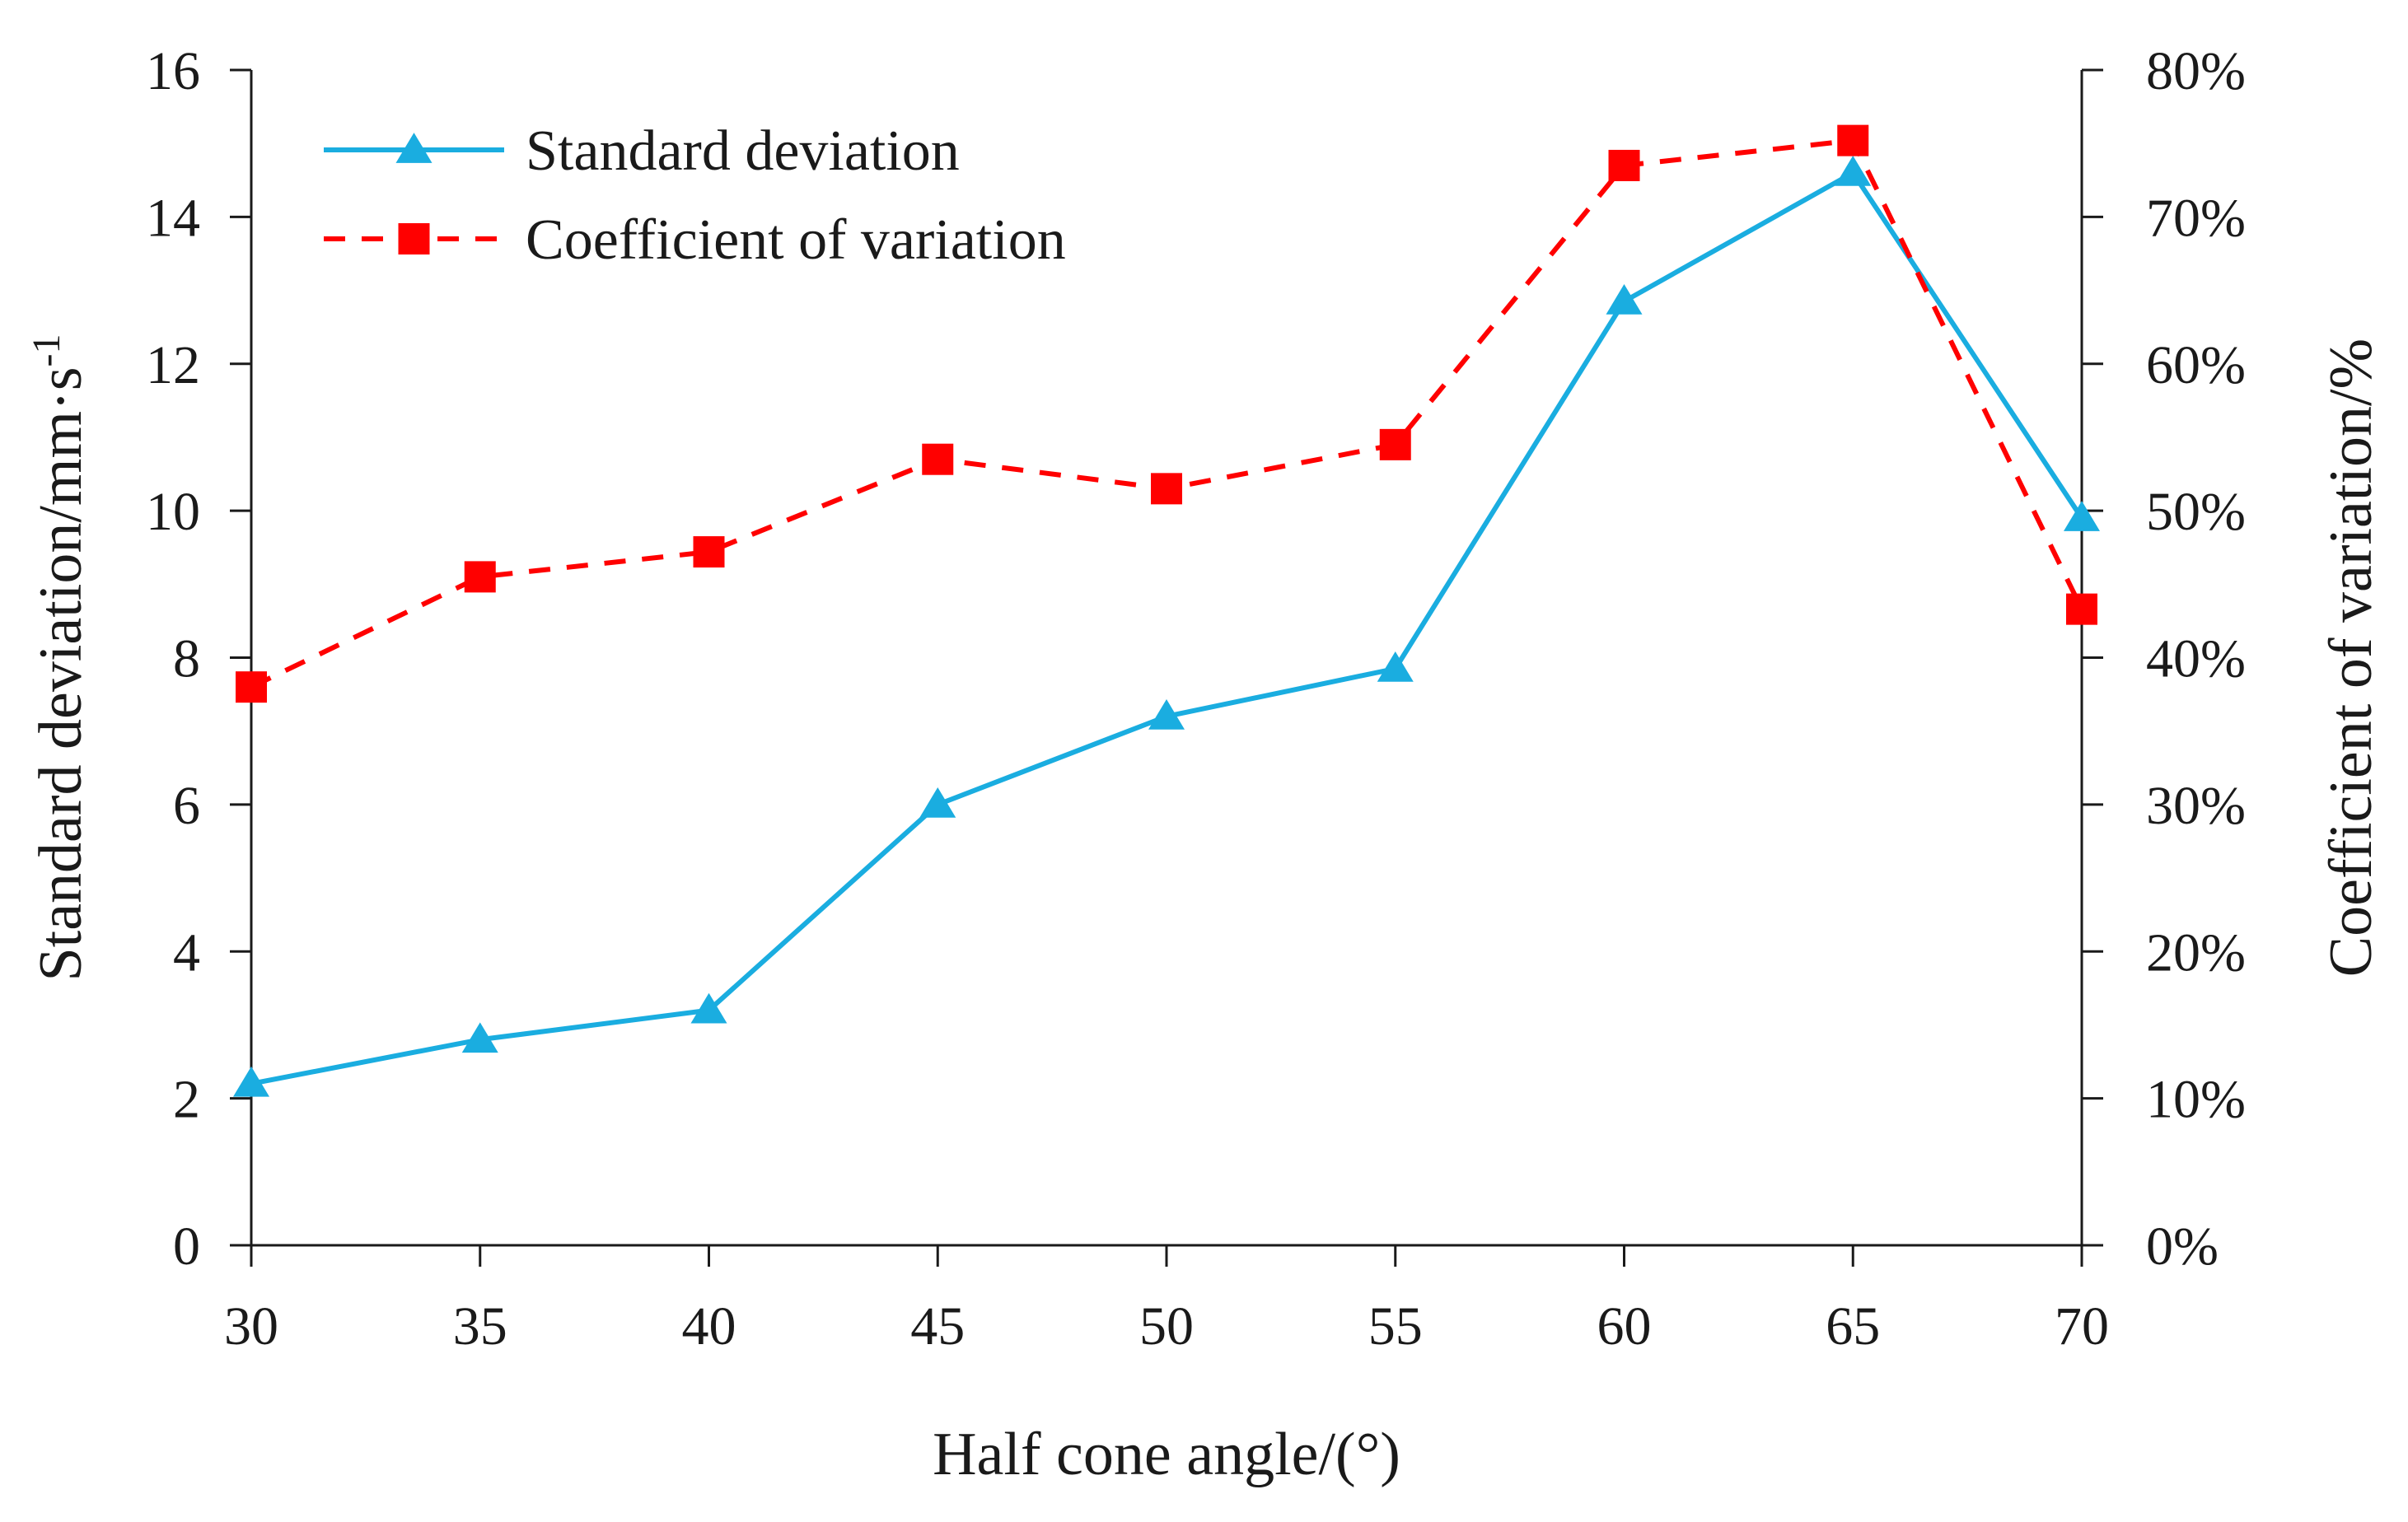 The width and height of the screenshot is (2408, 1522). What do you see at coordinates (173, 71) in the screenshot?
I see `left-y-tick-label: 16` at bounding box center [173, 71].